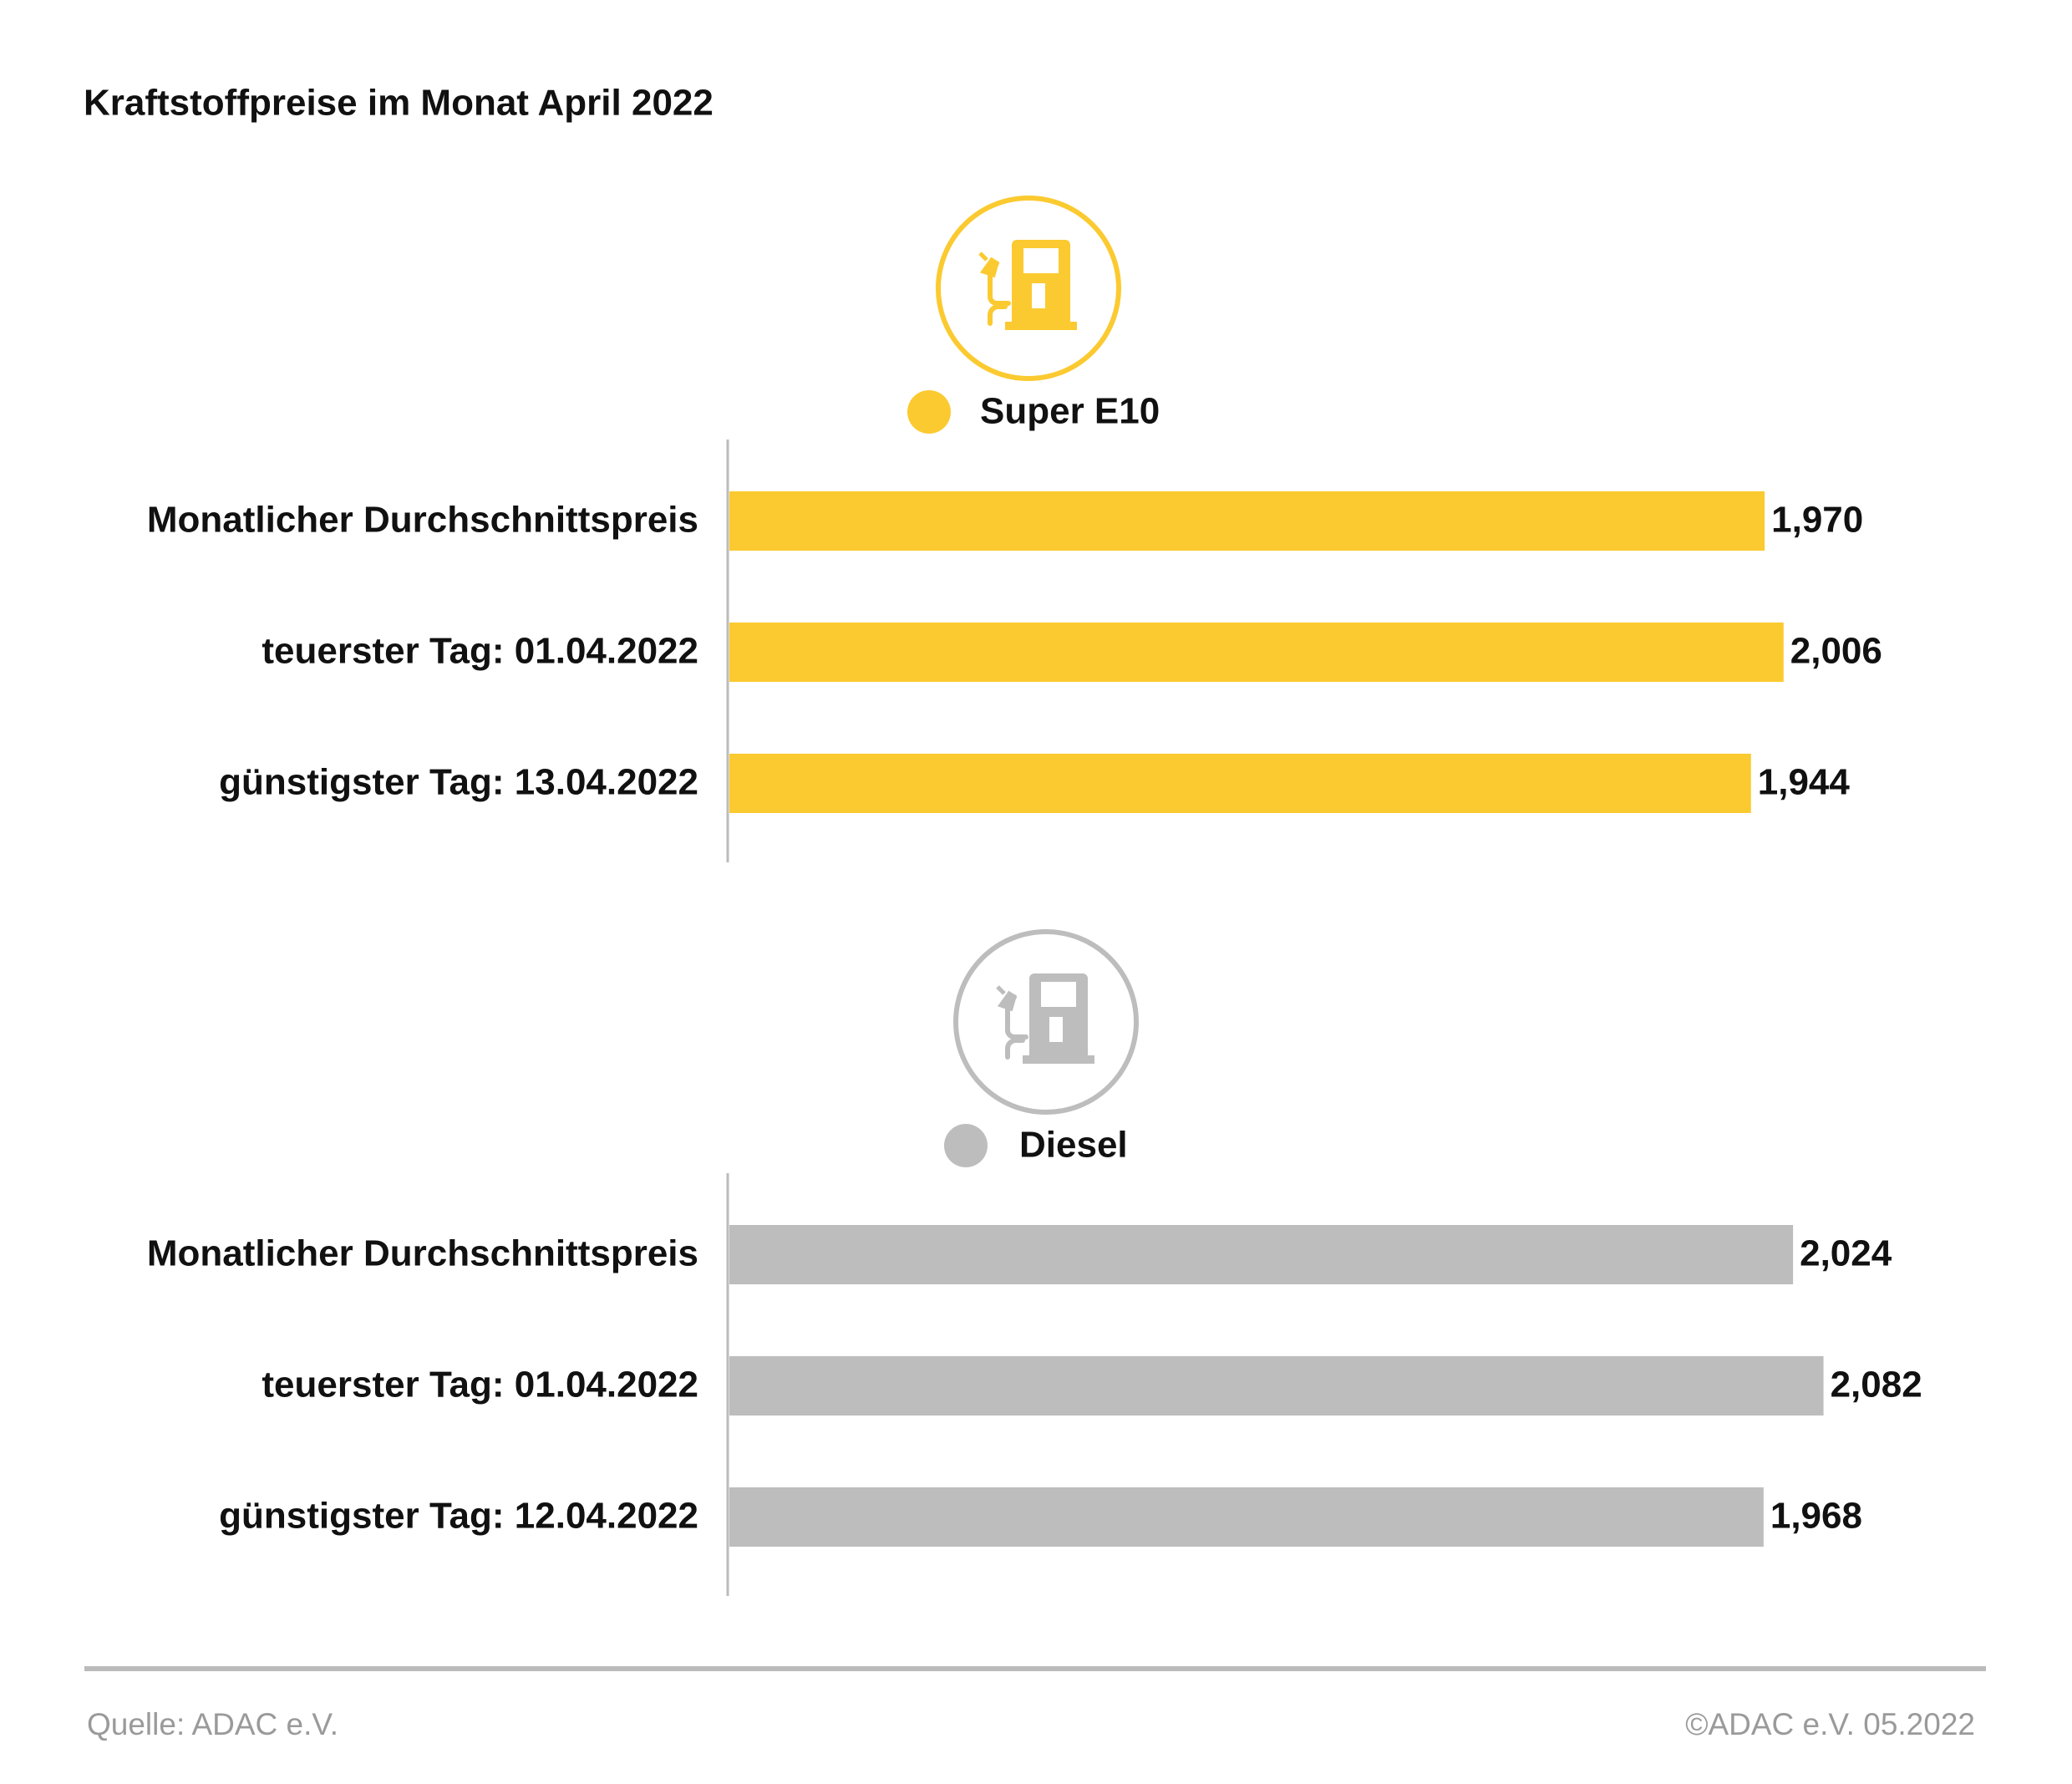  I want to click on chart-title: Kraftstoffpreise im Monat April 2022, so click(399, 103).